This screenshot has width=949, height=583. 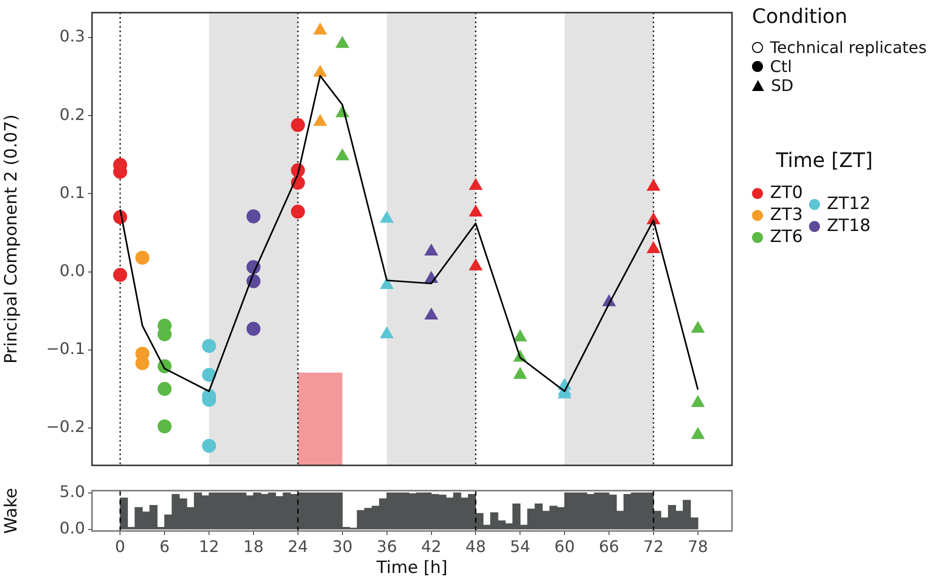 What do you see at coordinates (12, 239) in the screenshot?
I see `y-axis-title: Principal Component 2 (0.07)` at bounding box center [12, 239].